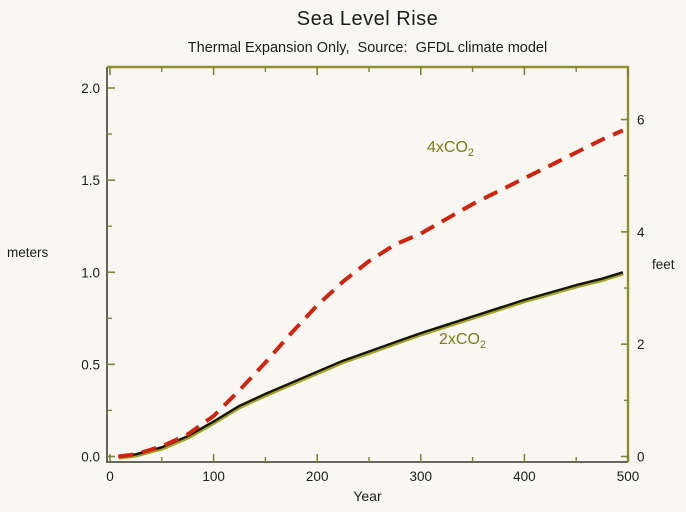 The height and width of the screenshot is (512, 686). Describe the element at coordinates (641, 232) in the screenshot. I see `y-right-tick-label: 4` at that location.